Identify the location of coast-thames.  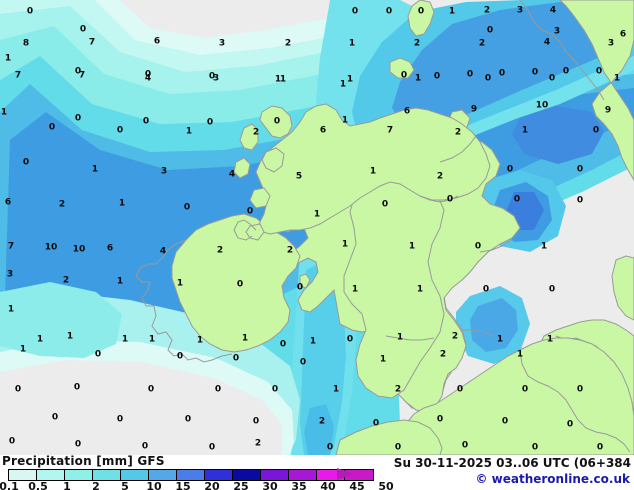
(477, 333).